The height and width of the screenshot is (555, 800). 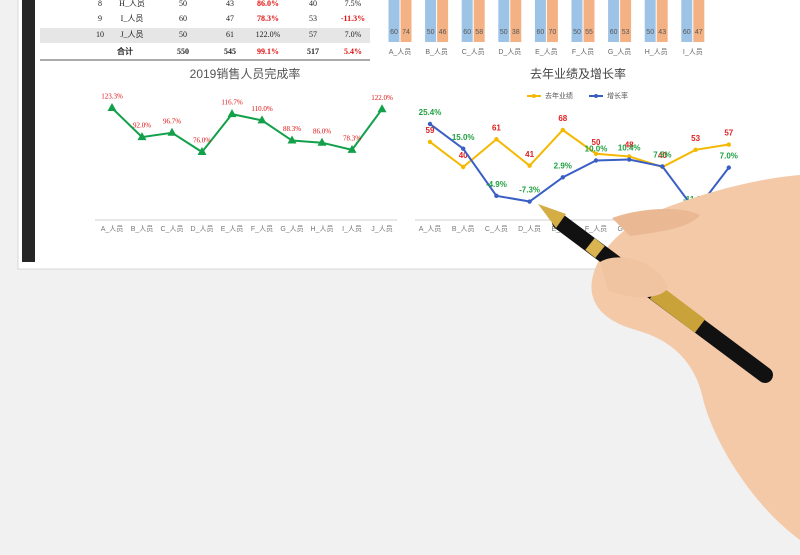 I want to click on x-tick-label: F_人员, so click(x=262, y=229).